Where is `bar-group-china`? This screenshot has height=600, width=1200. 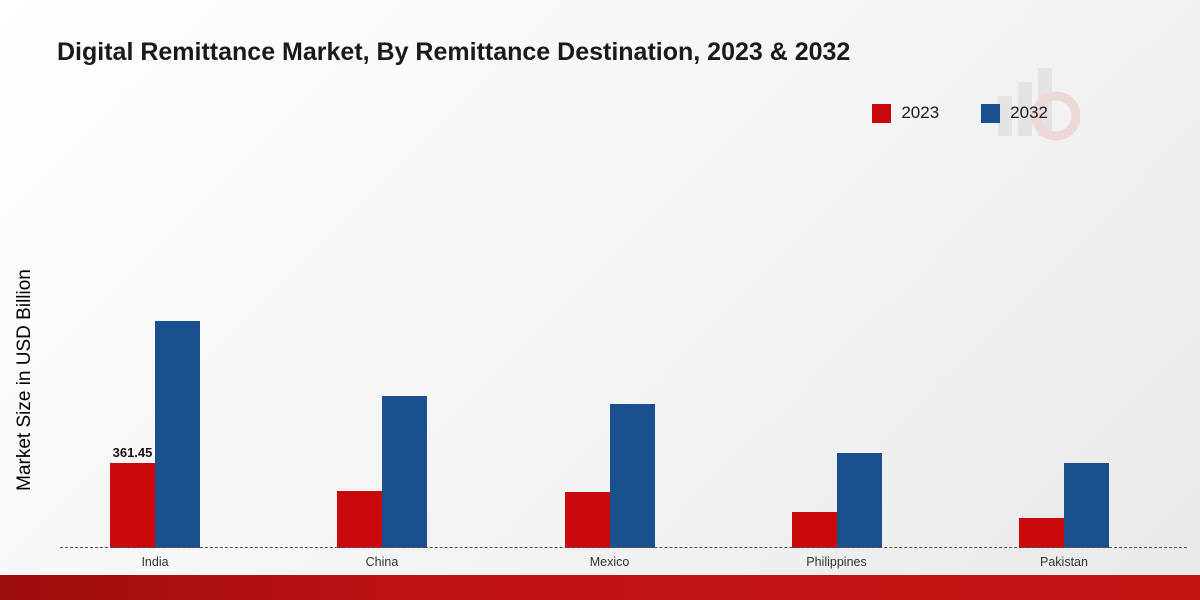
bar-group-china is located at coordinates (382, 471).